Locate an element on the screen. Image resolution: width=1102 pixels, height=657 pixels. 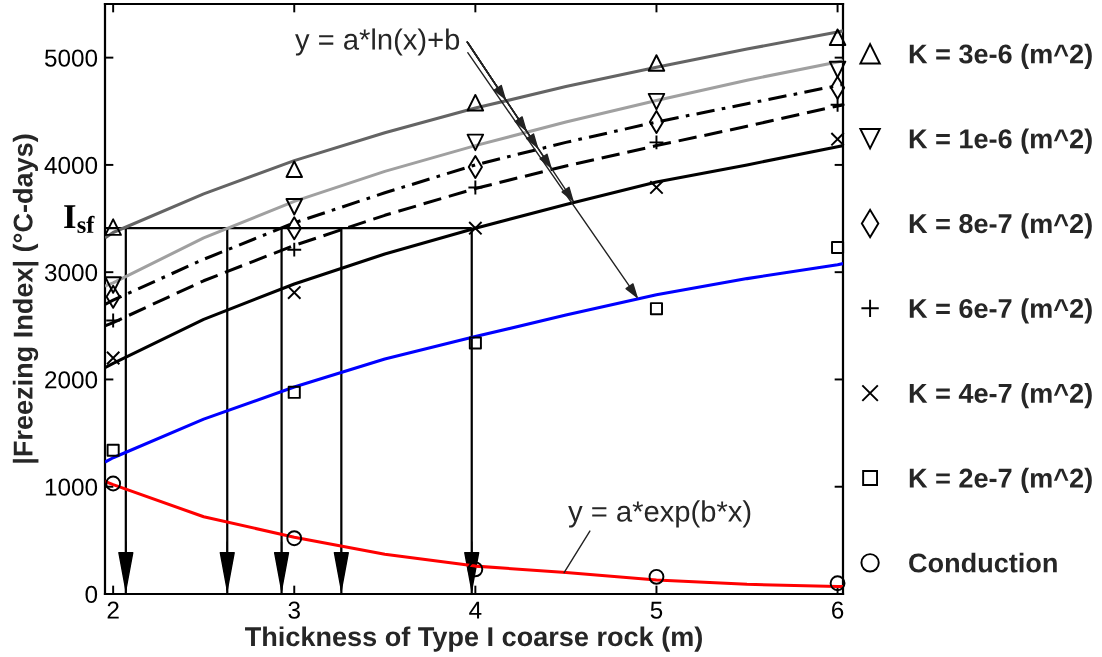
legend-label: K = 4e-7 (m^2) is located at coordinates (1000, 396).